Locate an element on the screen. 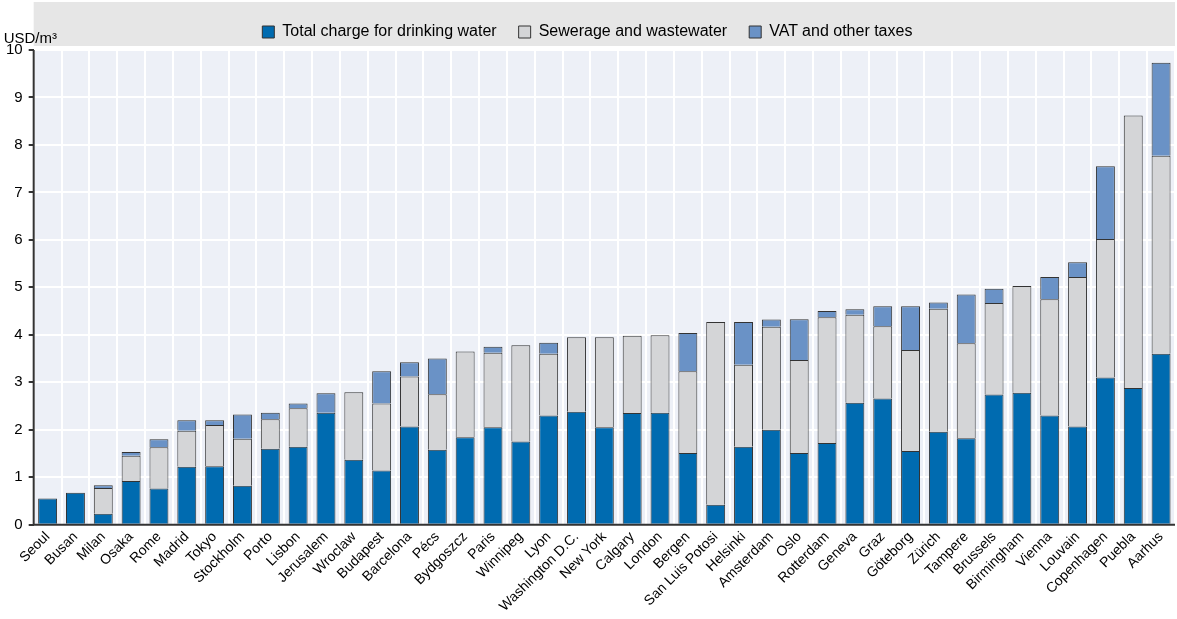 This screenshot has height=619, width=1177. y-tick-label: 5 is located at coordinates (18, 286).